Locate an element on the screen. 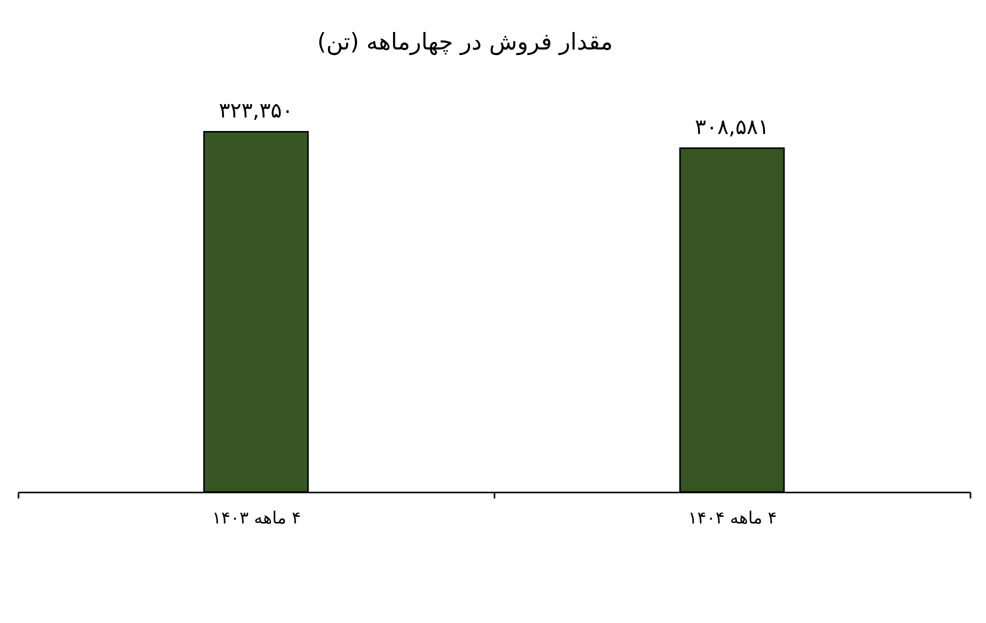 Image resolution: width=986 pixels, height=623 pixels. chart-title: مقدار فروش در چهارماهه (تن) is located at coordinates (465, 43).